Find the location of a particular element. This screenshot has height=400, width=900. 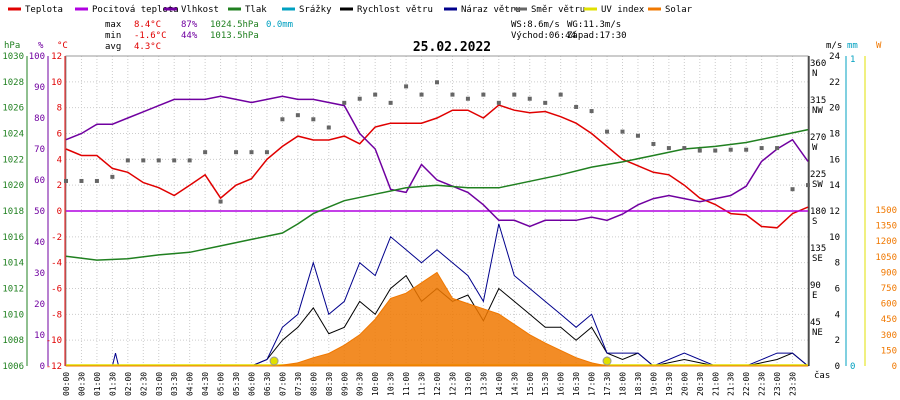

x-tick-17: 08:30 is located at coordinates (329, 384).